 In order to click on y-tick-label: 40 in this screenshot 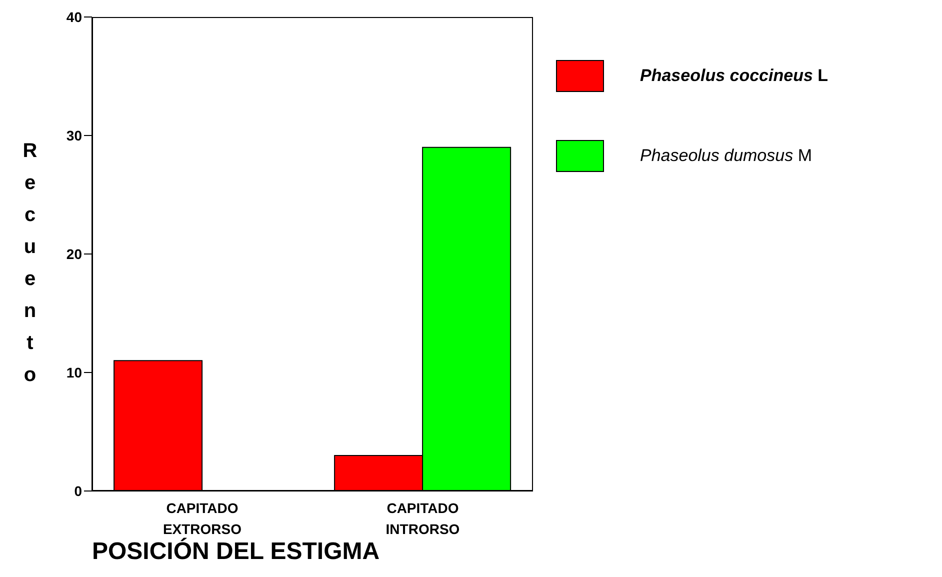, I will do `click(74, 16)`.